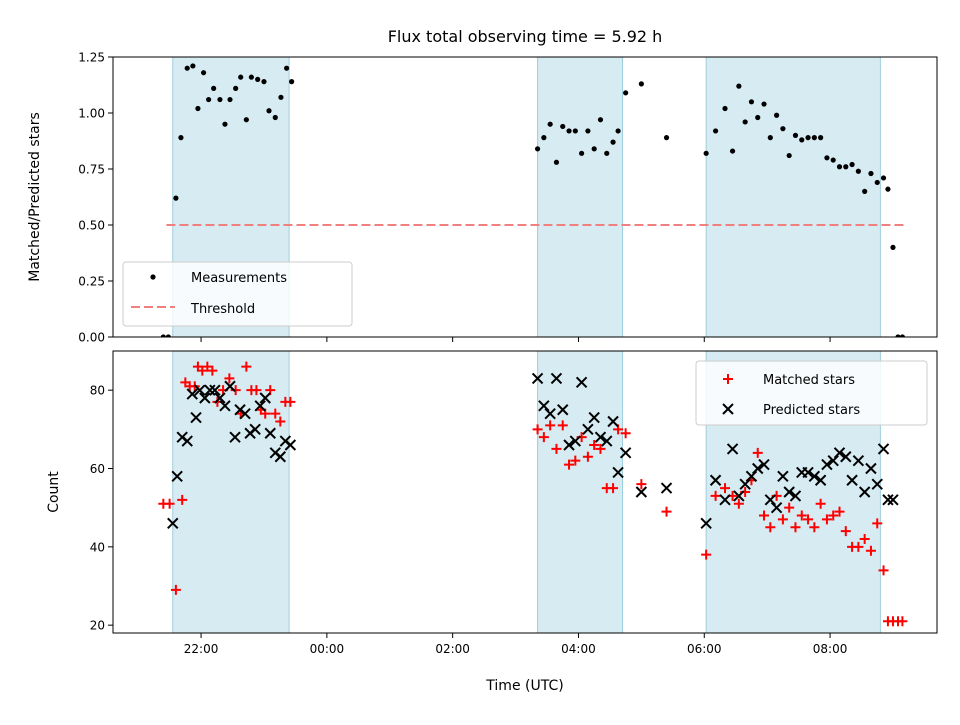 This screenshot has width=960, height=725. What do you see at coordinates (222, 309) in the screenshot?
I see `legend-label-threshold: Threshold` at bounding box center [222, 309].